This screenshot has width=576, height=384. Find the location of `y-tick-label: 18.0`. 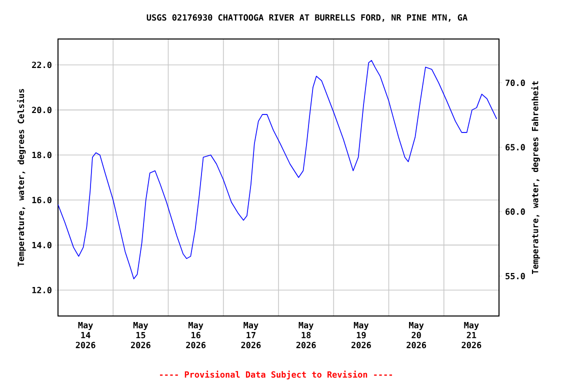

y-tick-label: 18.0 is located at coordinates (42, 155).